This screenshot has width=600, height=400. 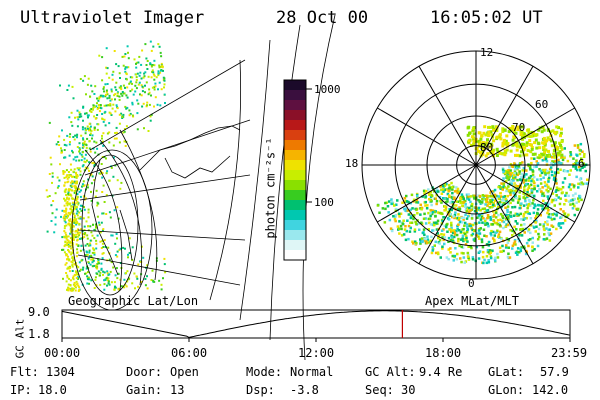 I want to click on gain-value: 13, so click(x=177, y=390).